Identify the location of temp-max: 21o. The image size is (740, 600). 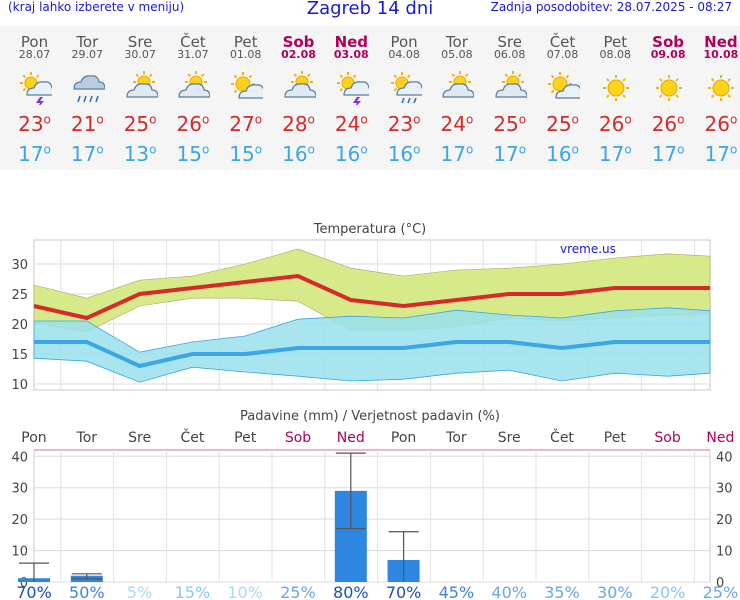
(87, 124).